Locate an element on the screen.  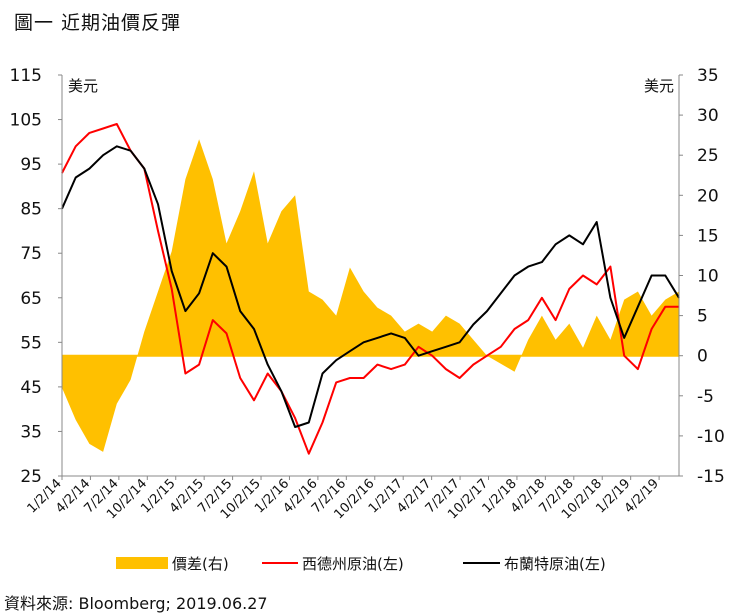
legend-label-brent: 布蘭特原油(左) is located at coordinates (555, 564).